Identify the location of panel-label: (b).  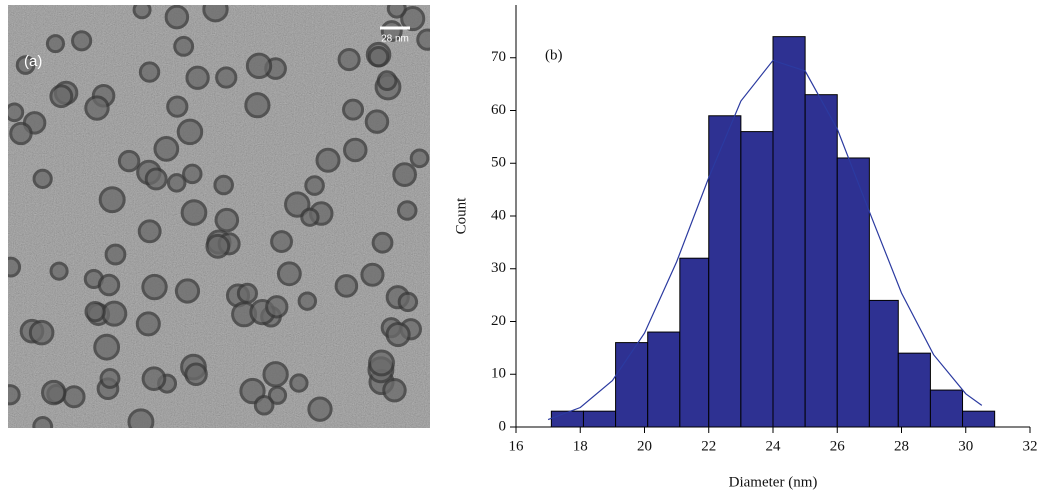
(554, 55).